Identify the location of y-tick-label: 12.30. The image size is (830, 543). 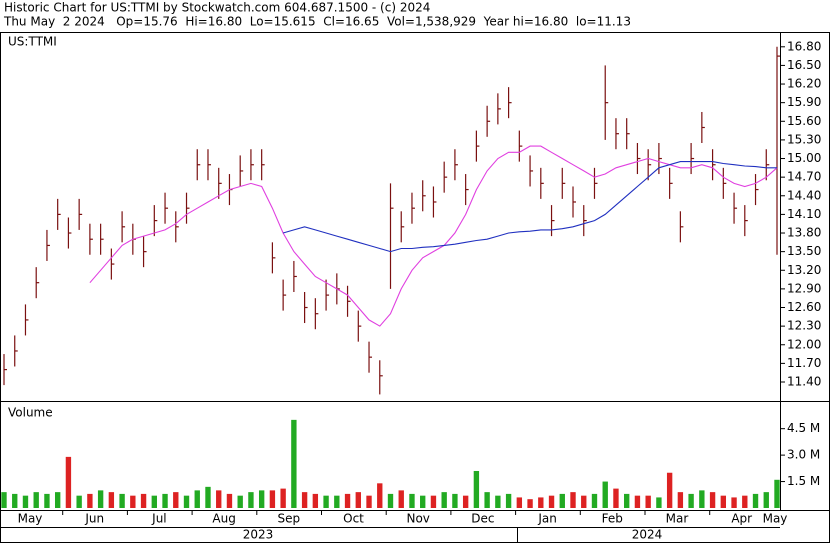
(804, 326).